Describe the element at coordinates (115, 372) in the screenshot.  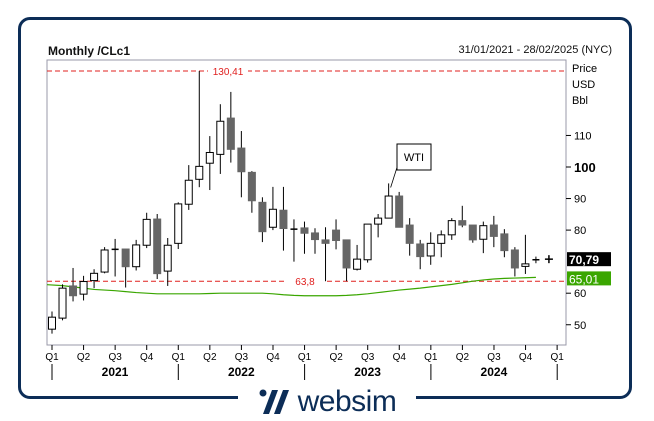
I see `year-label: 2021` at that location.